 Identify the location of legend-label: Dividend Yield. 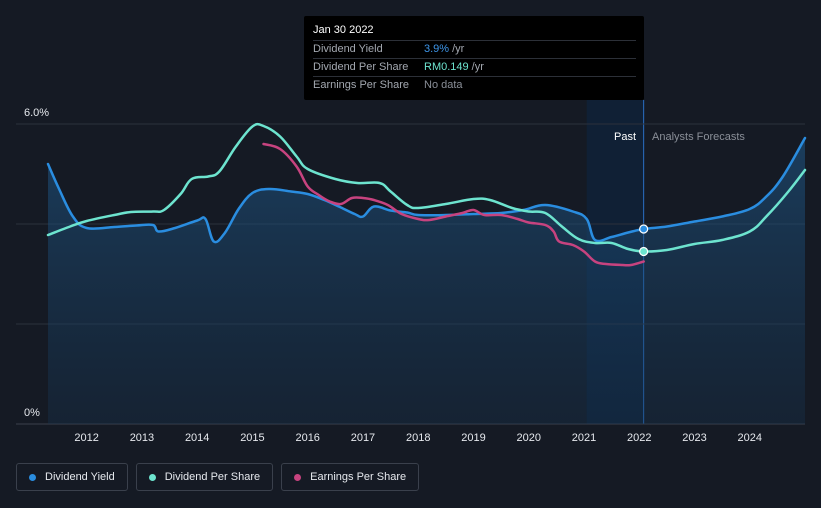
(80, 477).